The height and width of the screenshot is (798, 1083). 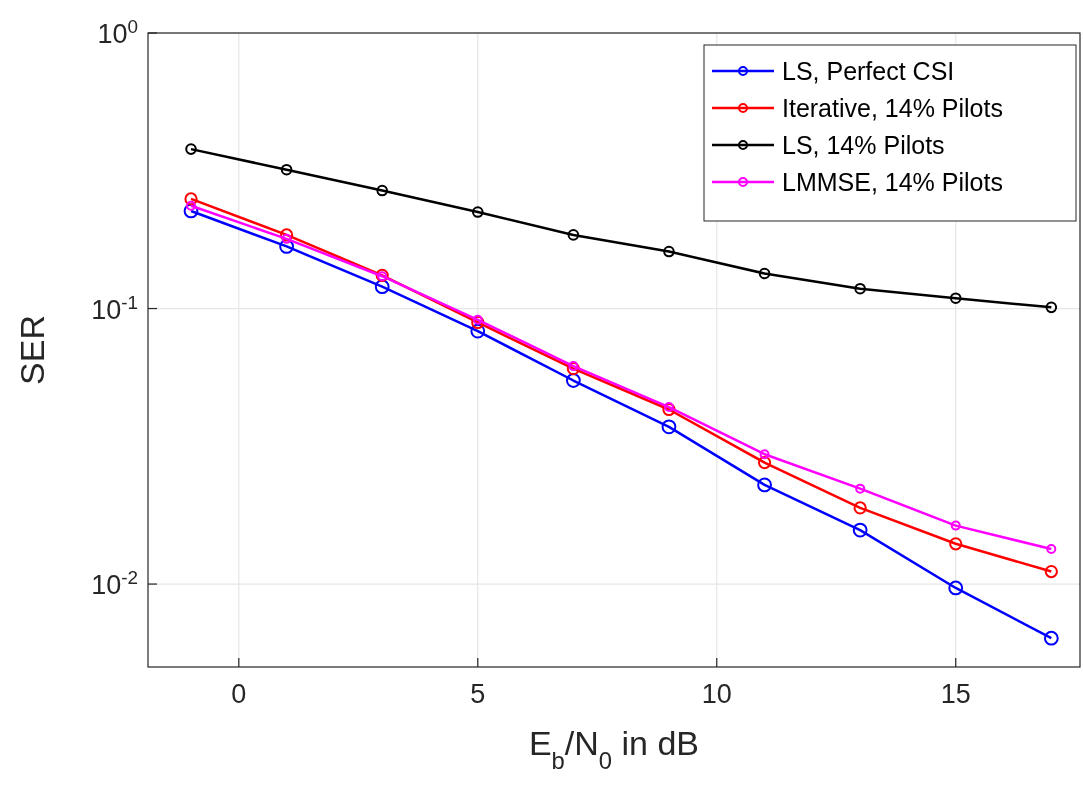 I want to click on legend-label: LMMSE, 14% Pilots, so click(x=892, y=182).